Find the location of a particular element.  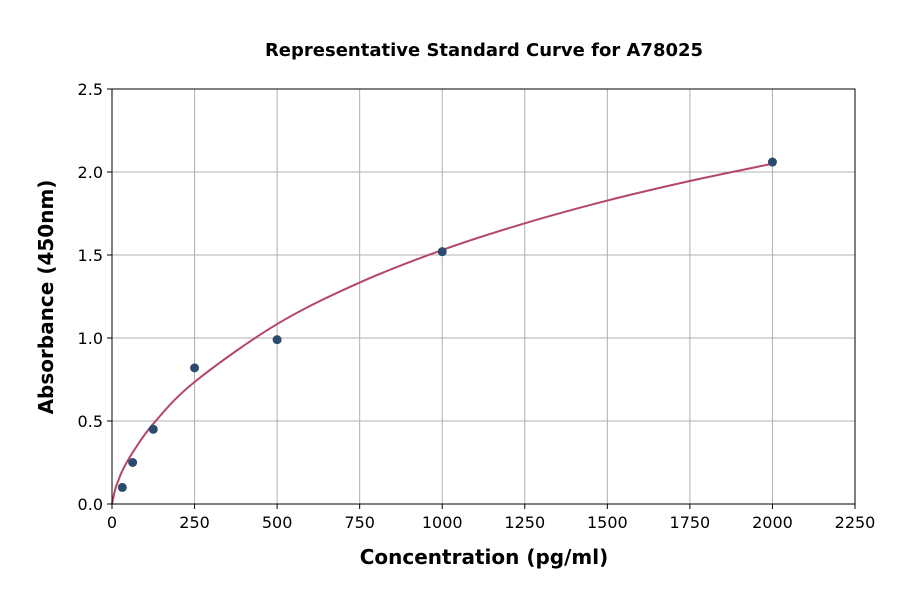

x-tick-label: 500 is located at coordinates (277, 522).